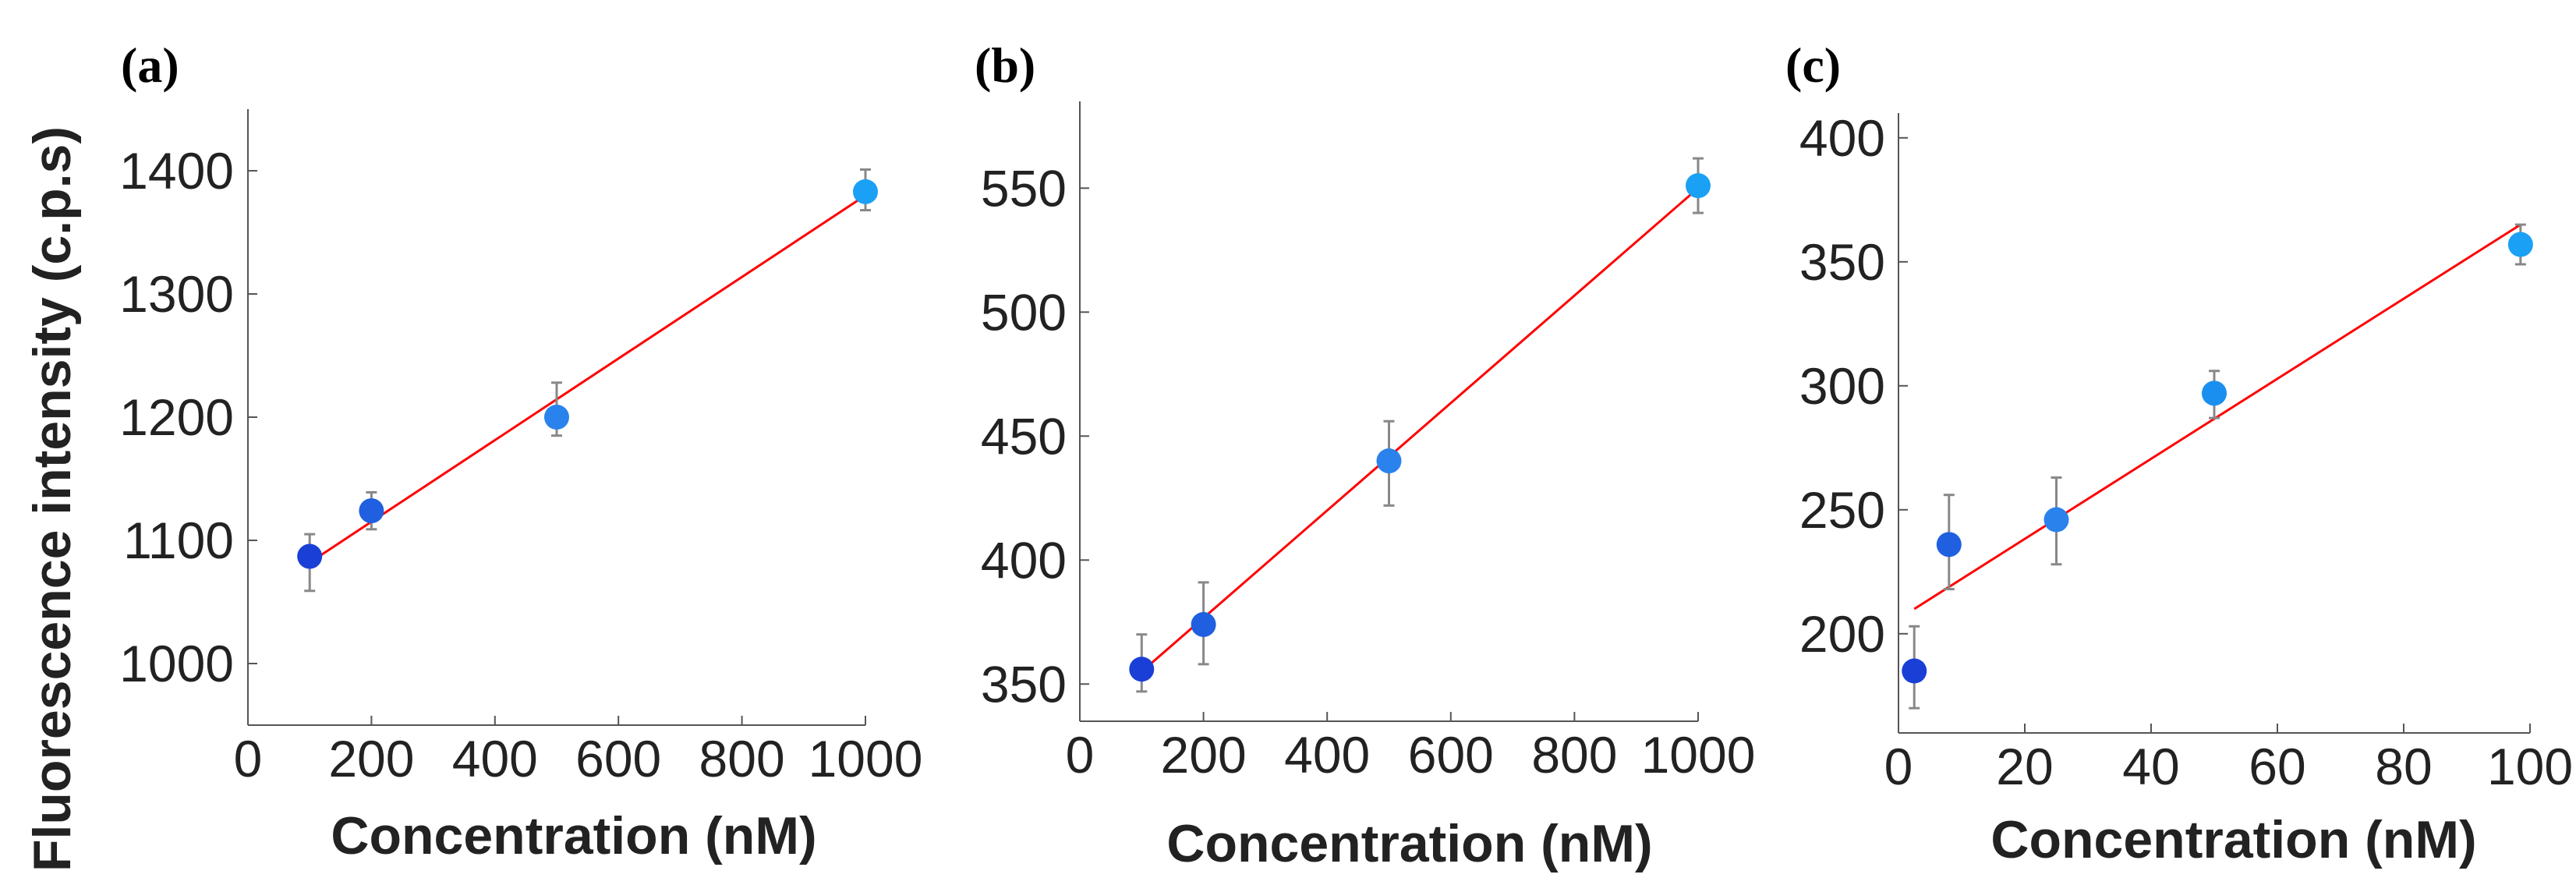 The image size is (2576, 892). Describe the element at coordinates (2403, 766) in the screenshot. I see `x-tick-label-c: 80` at that location.